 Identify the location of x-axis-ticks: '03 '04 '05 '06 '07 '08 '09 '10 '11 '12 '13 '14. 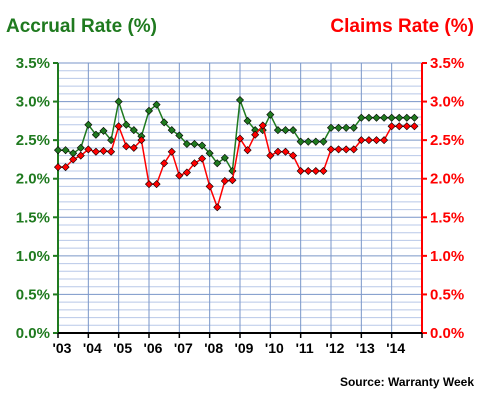
(238, 344).